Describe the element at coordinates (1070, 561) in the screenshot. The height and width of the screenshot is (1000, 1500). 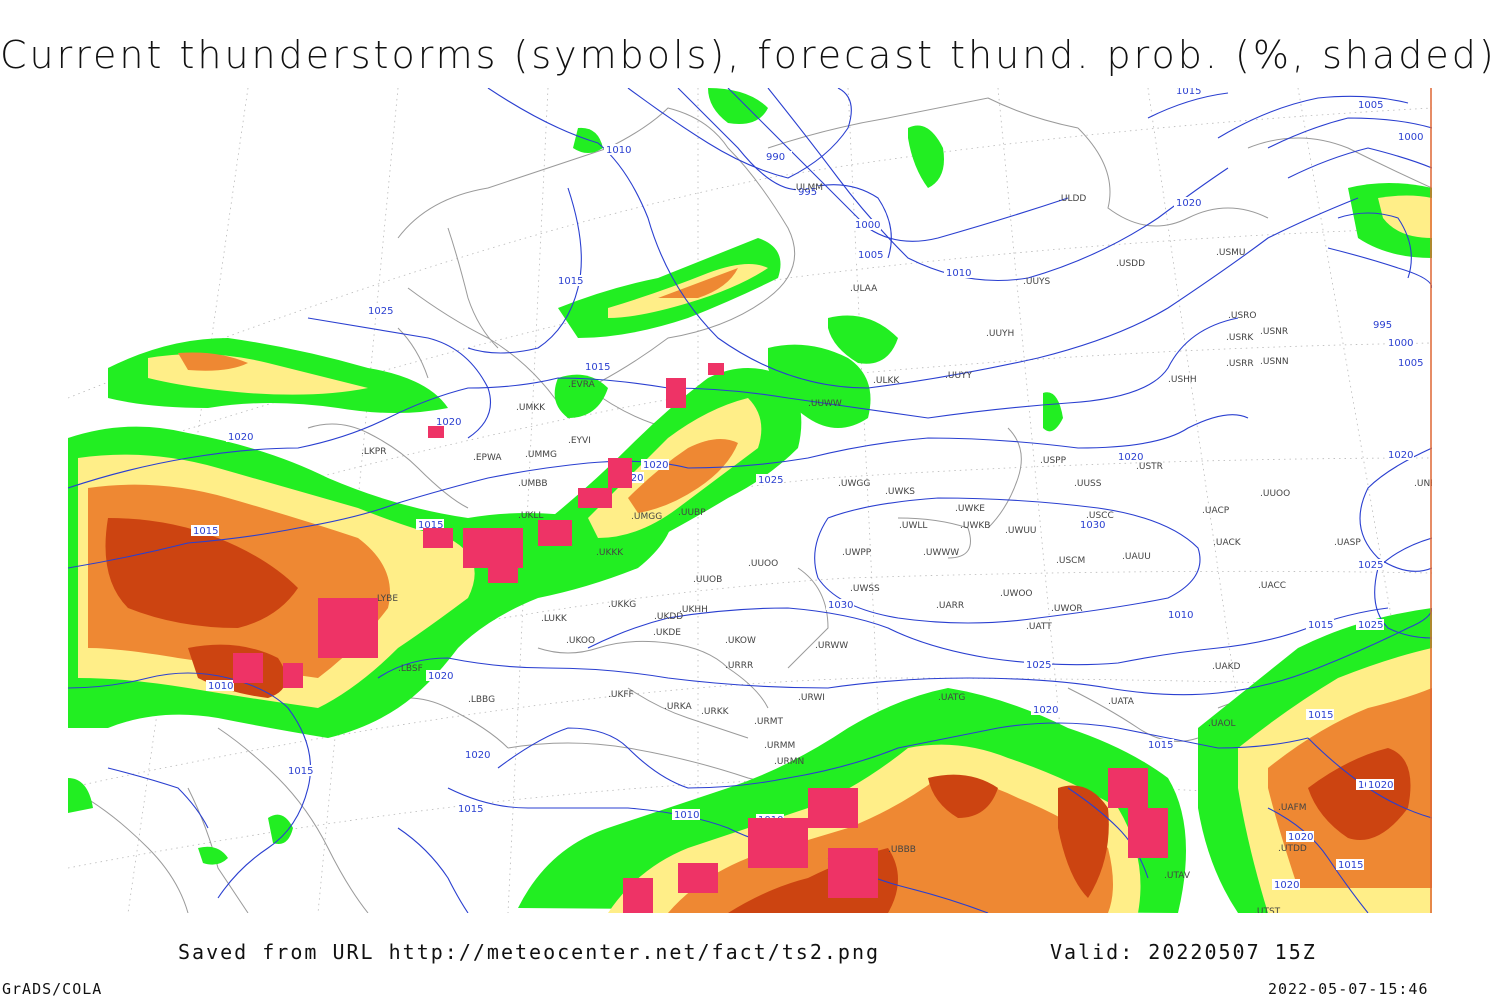
I see `station-label: .USCM` at that location.